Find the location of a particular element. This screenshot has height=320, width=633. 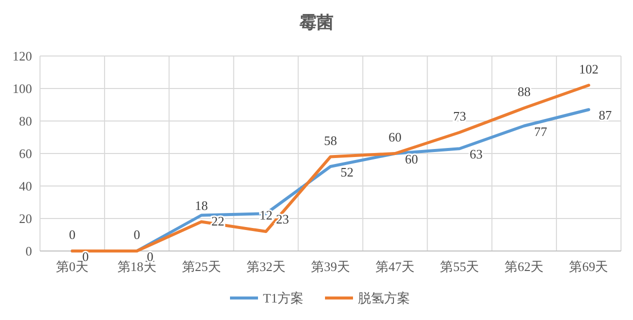

y-tick-label: 120 is located at coordinates (22, 56).